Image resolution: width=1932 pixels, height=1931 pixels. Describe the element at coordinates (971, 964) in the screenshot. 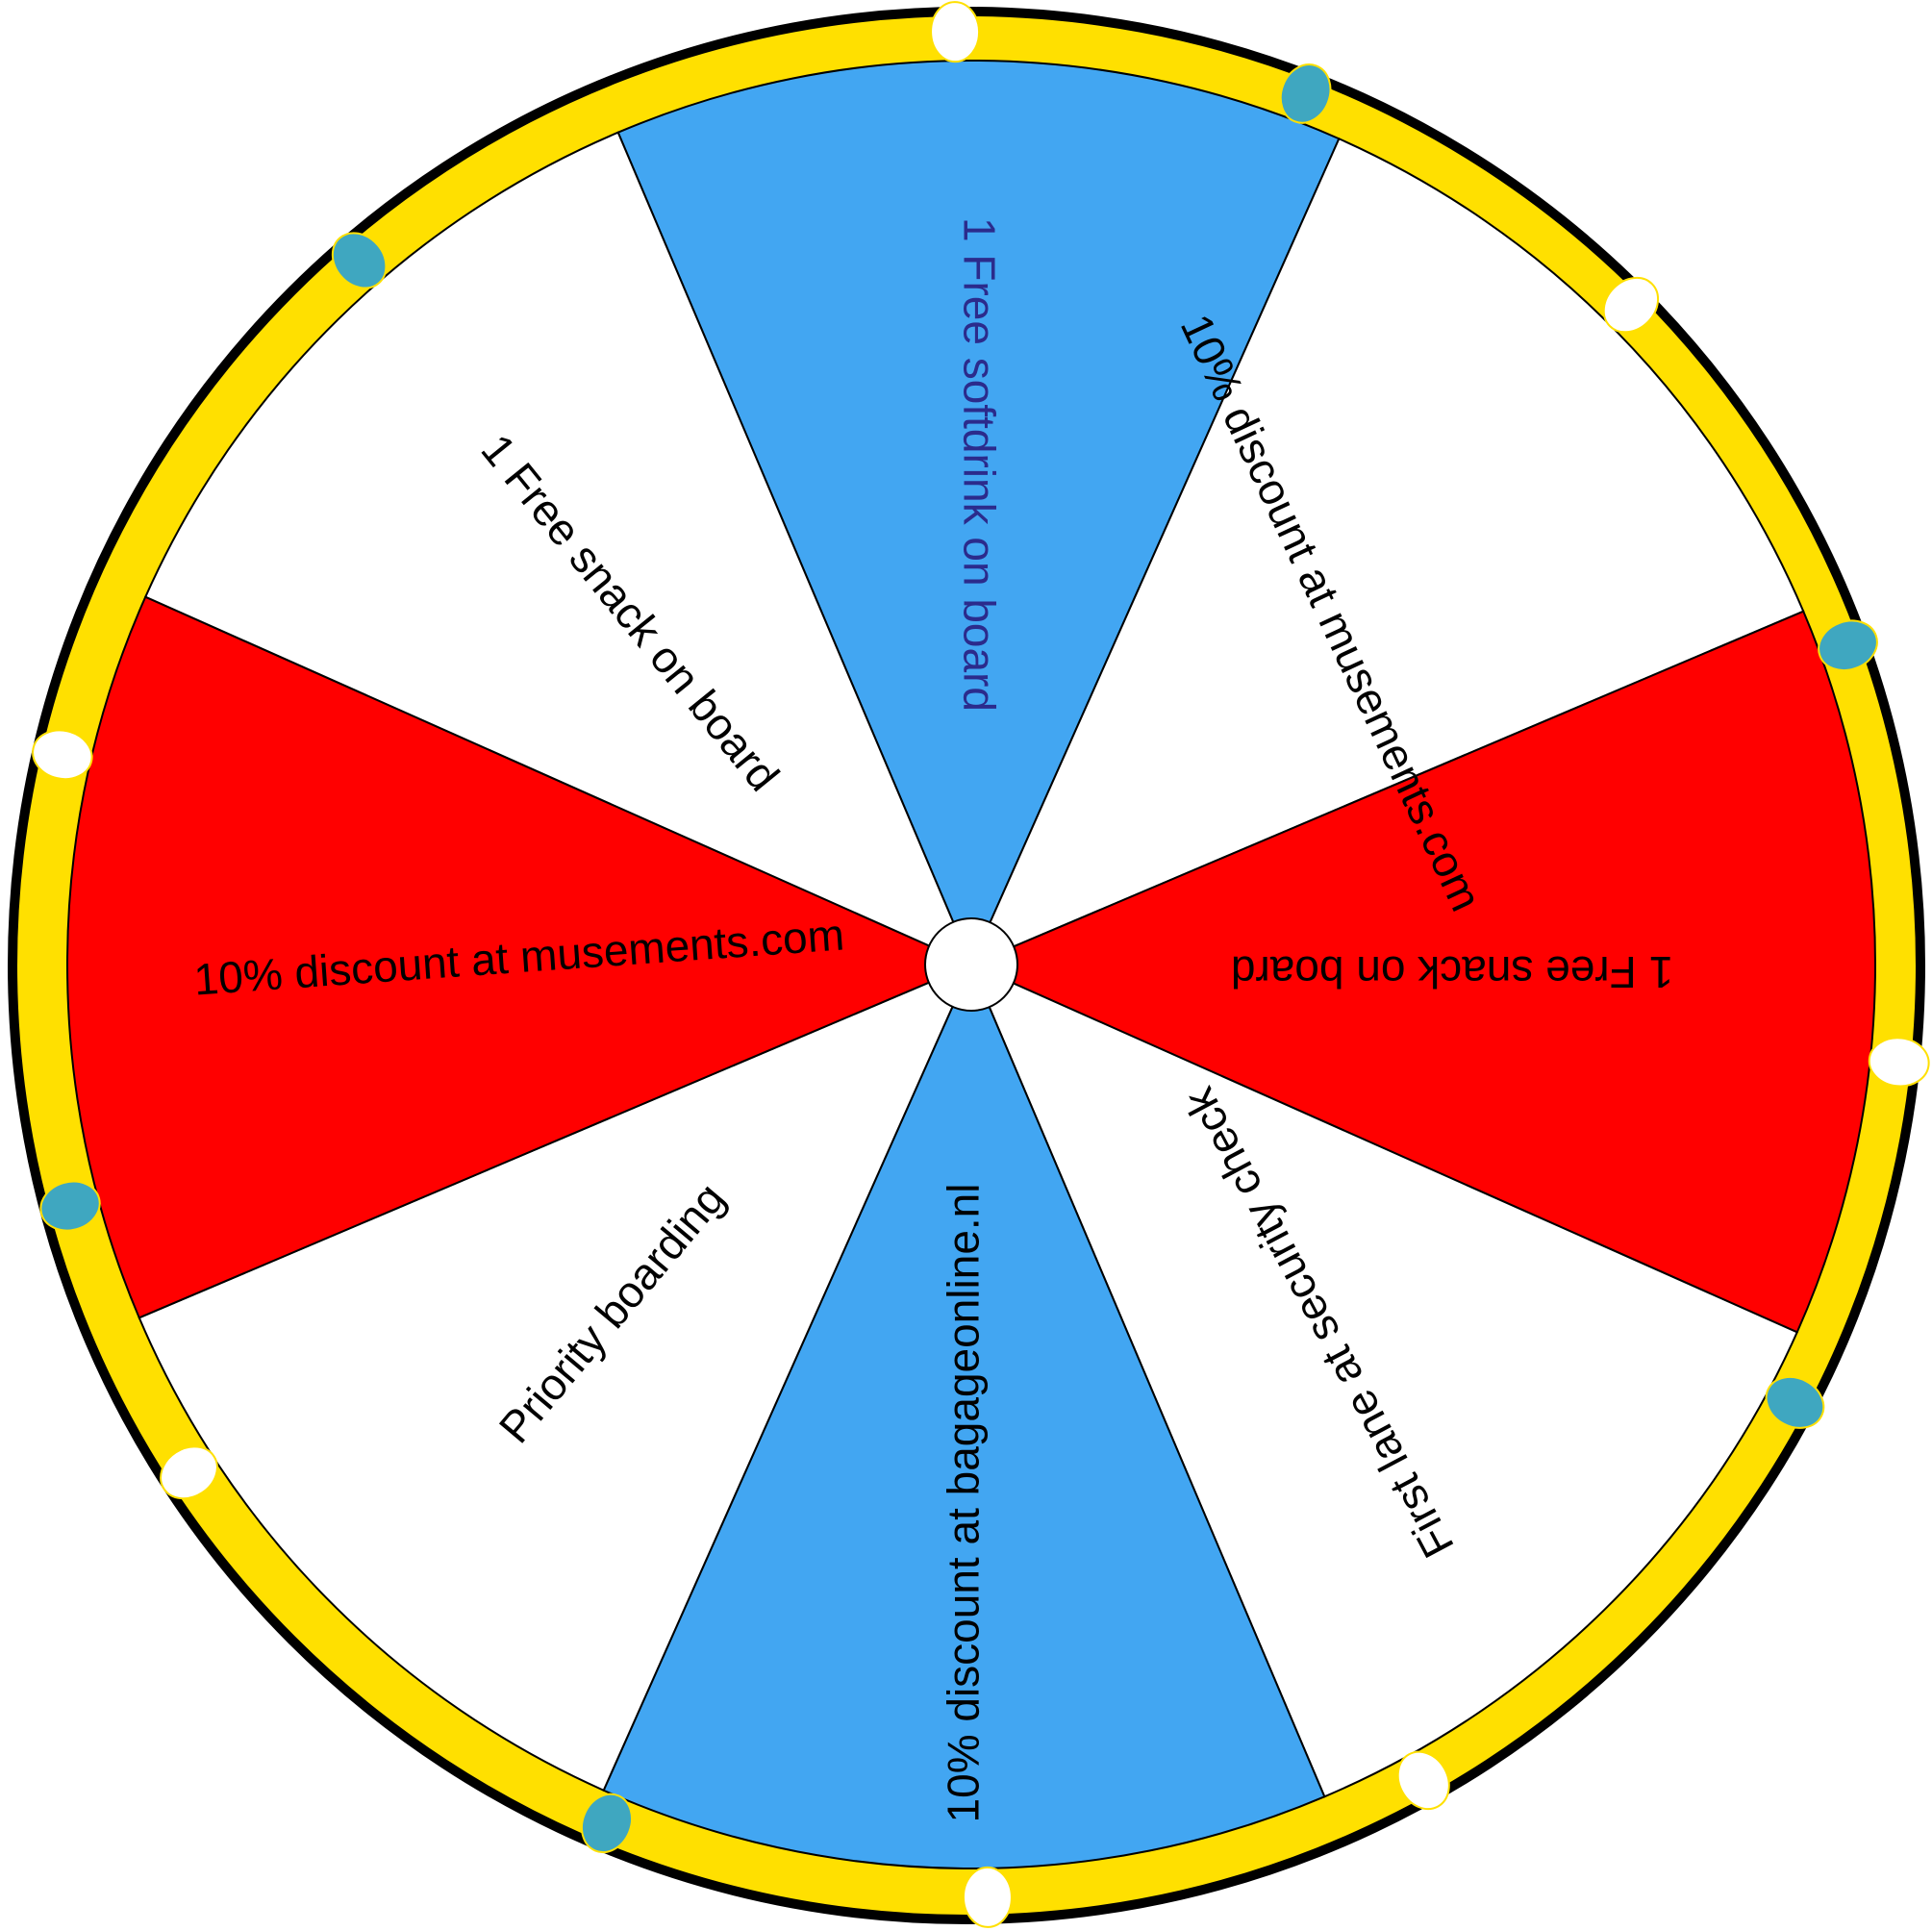

I see `wheel-hub` at that location.